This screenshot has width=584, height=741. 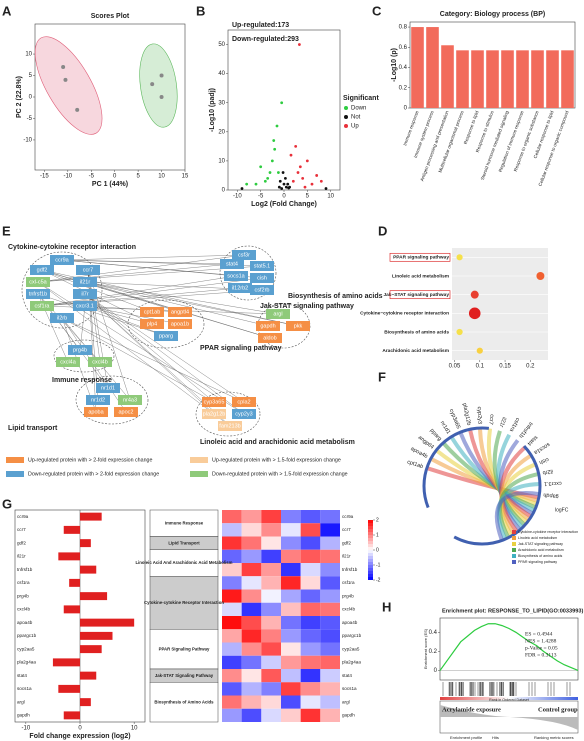 I want to click on confidence-ellipse, so click(x=68, y=85).